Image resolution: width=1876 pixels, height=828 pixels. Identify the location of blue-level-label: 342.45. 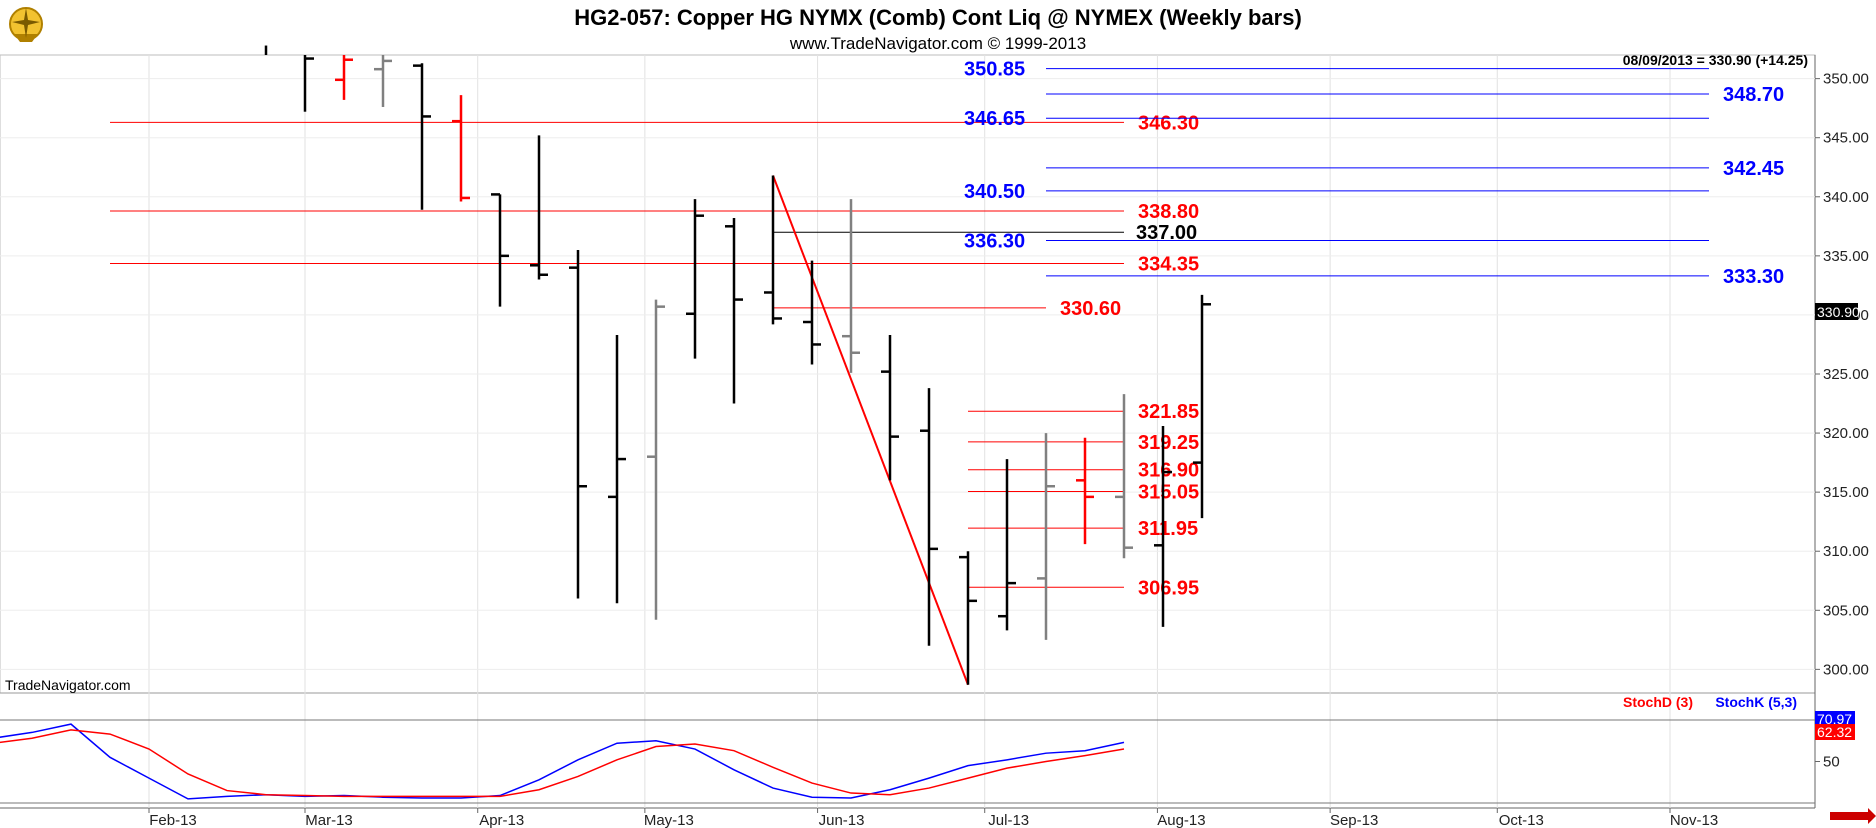
(1753, 169).